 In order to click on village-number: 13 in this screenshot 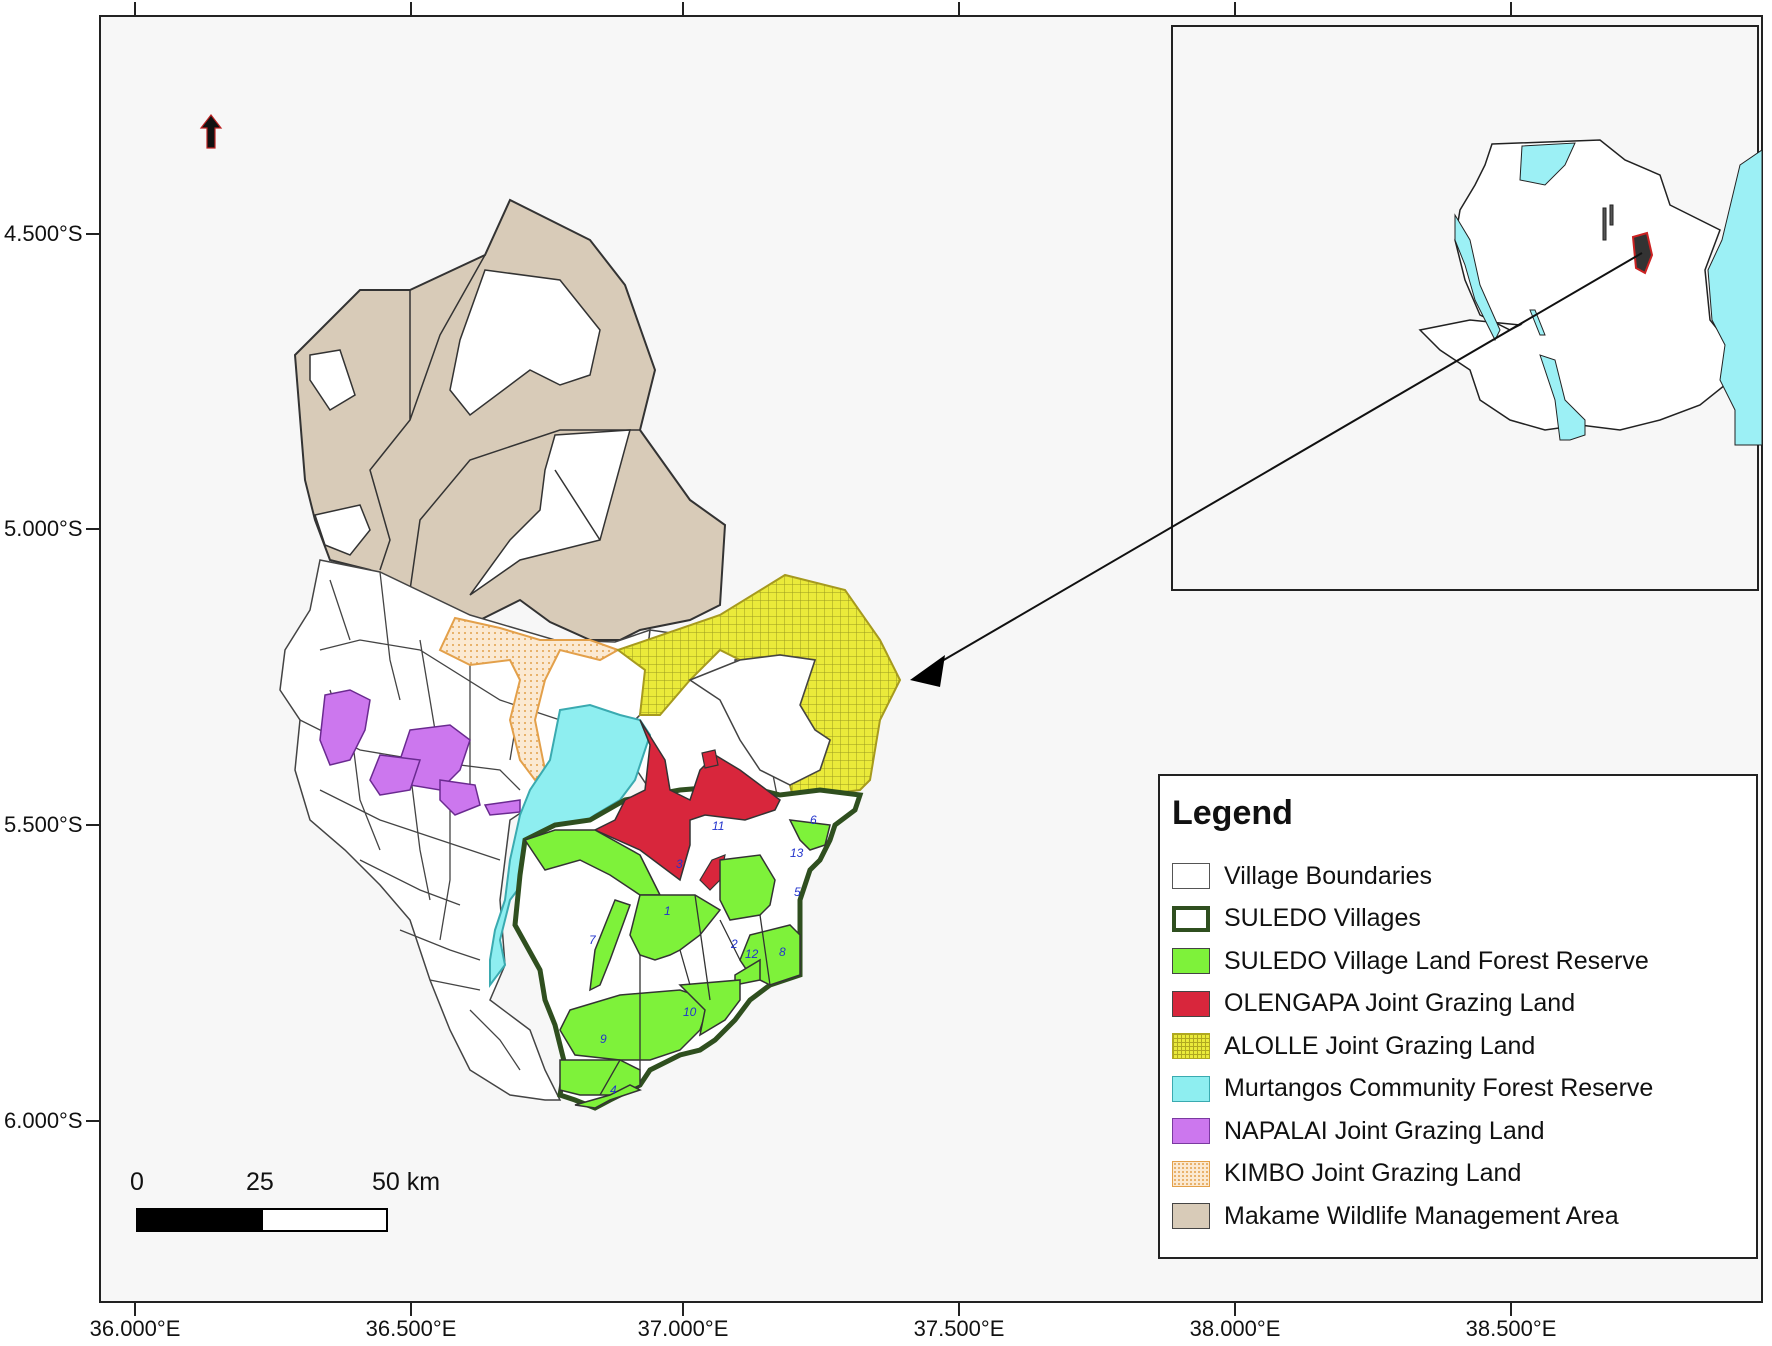, I will do `click(797, 853)`.